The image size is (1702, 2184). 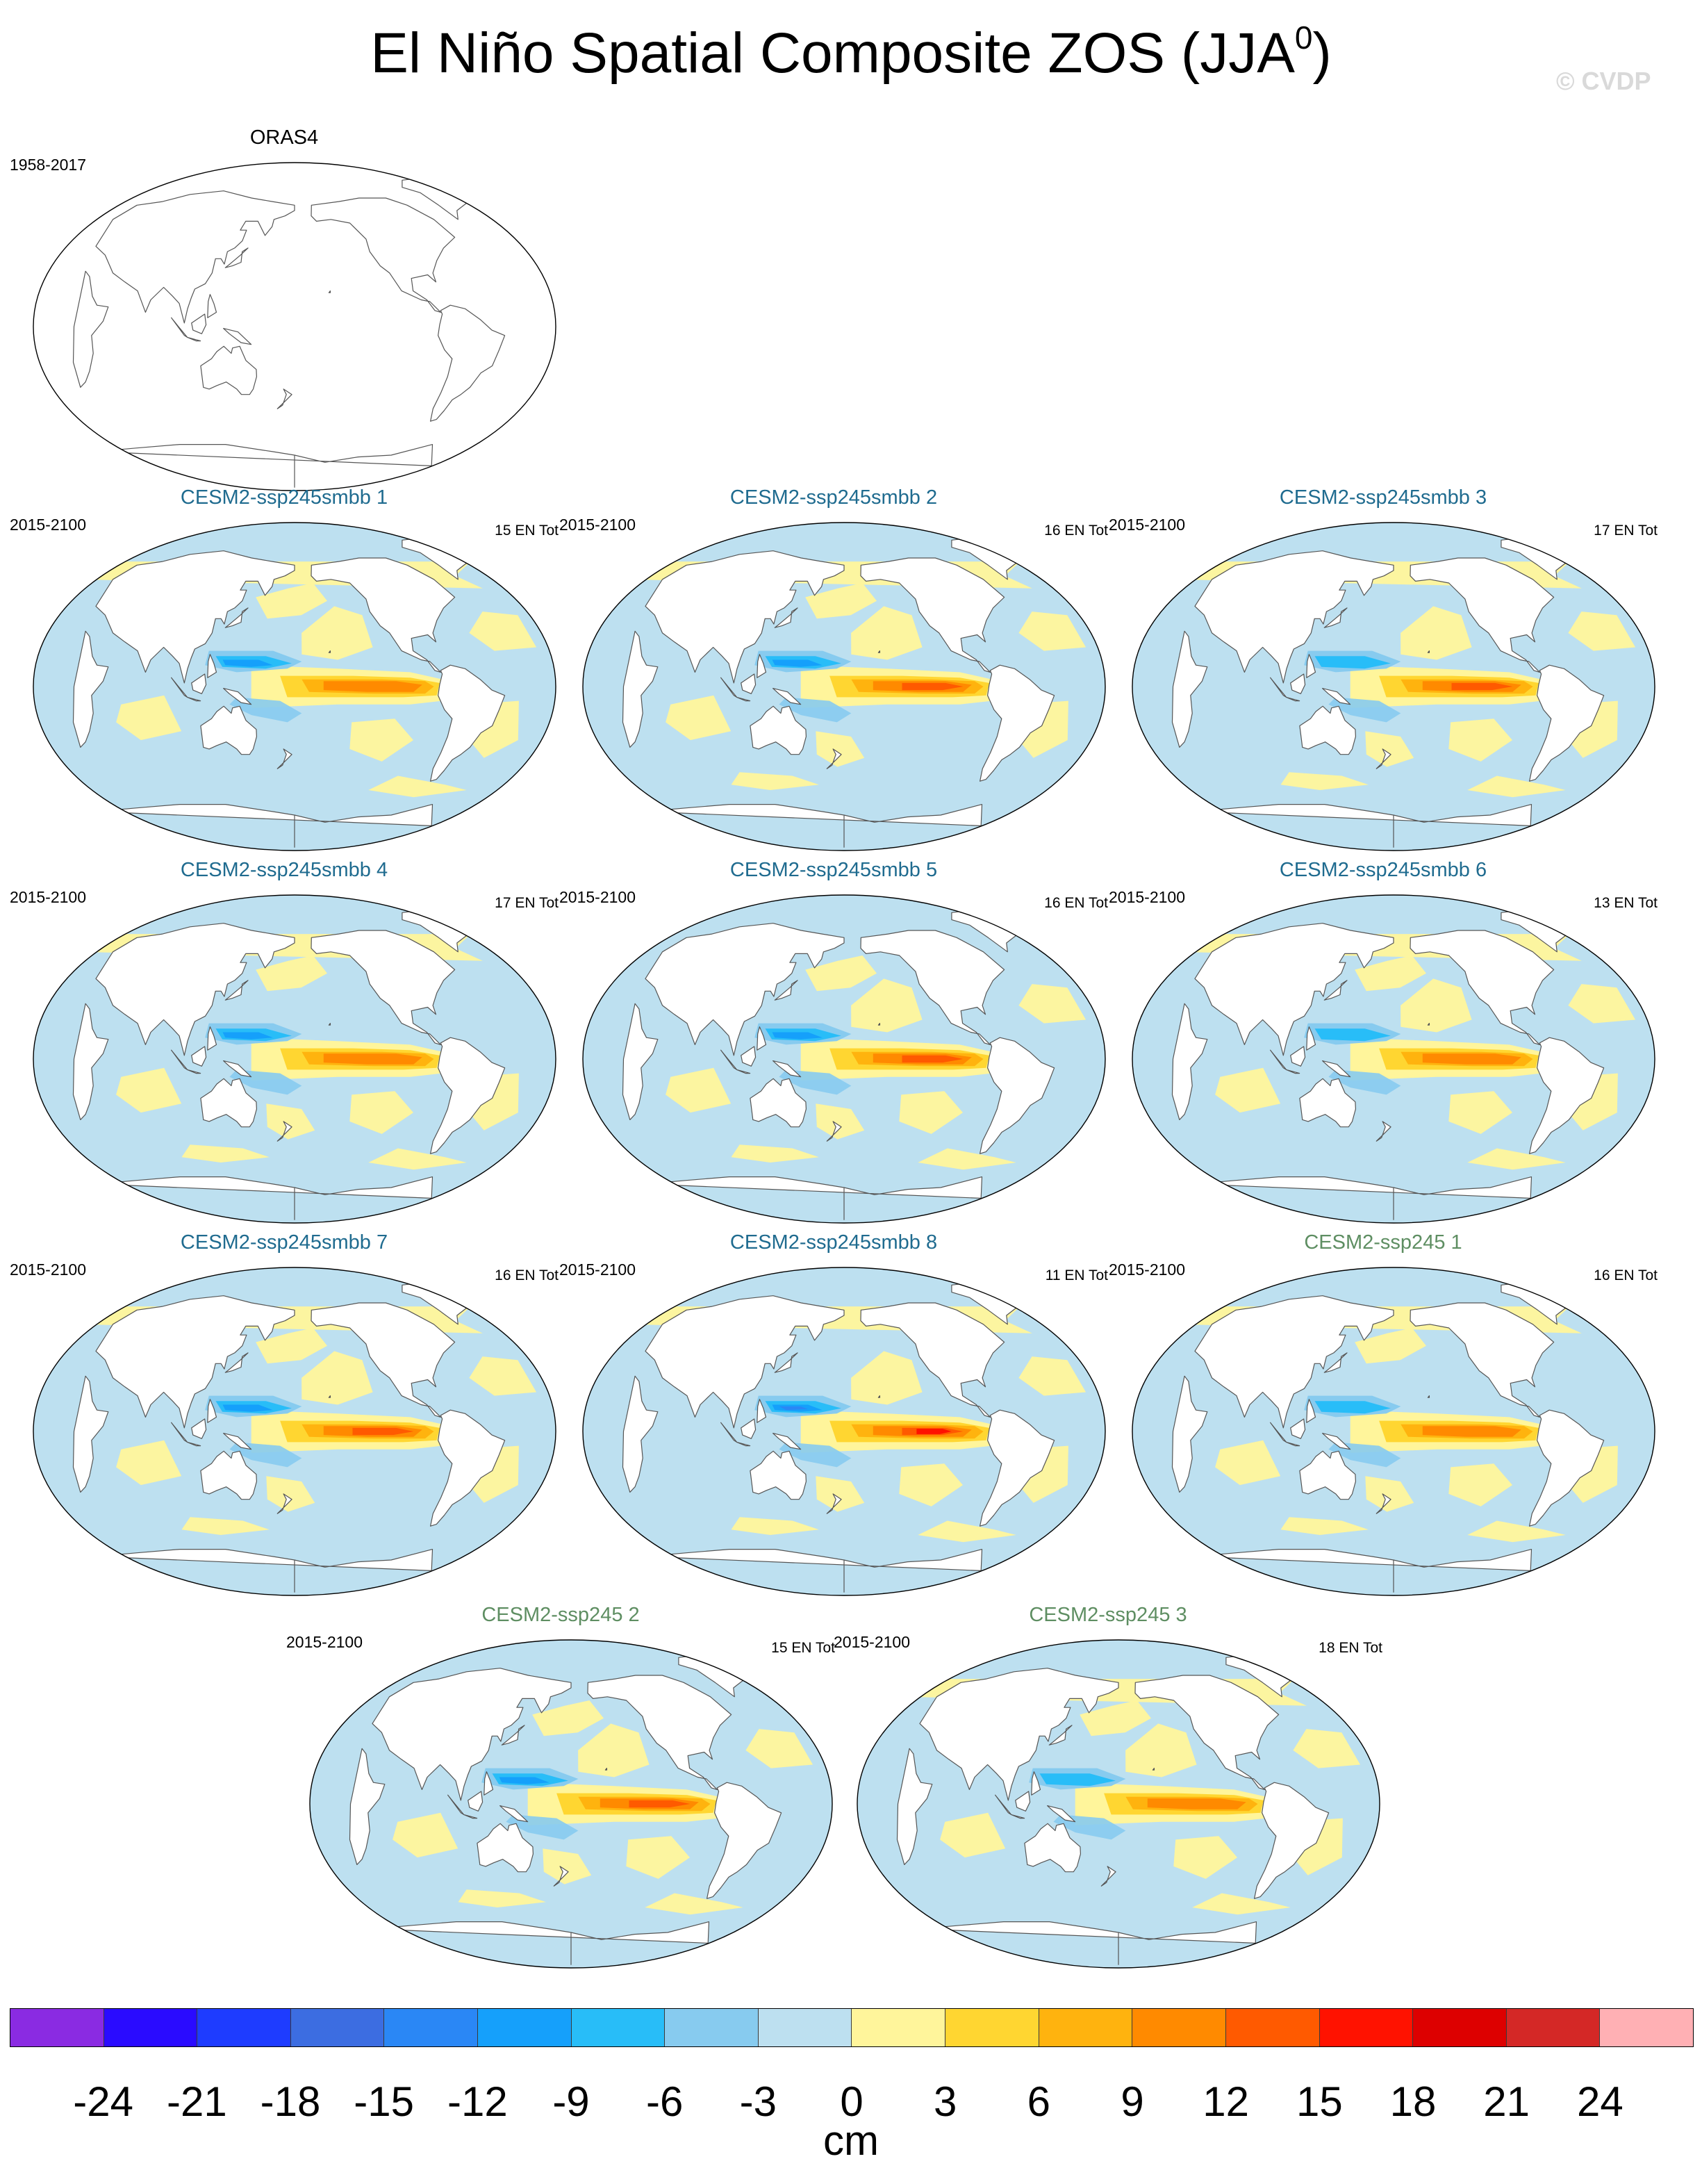 I want to click on model-panel: CESM2-ssp245smbb 5 2015-2100 16 EN Tot, so click(x=833, y=1045).